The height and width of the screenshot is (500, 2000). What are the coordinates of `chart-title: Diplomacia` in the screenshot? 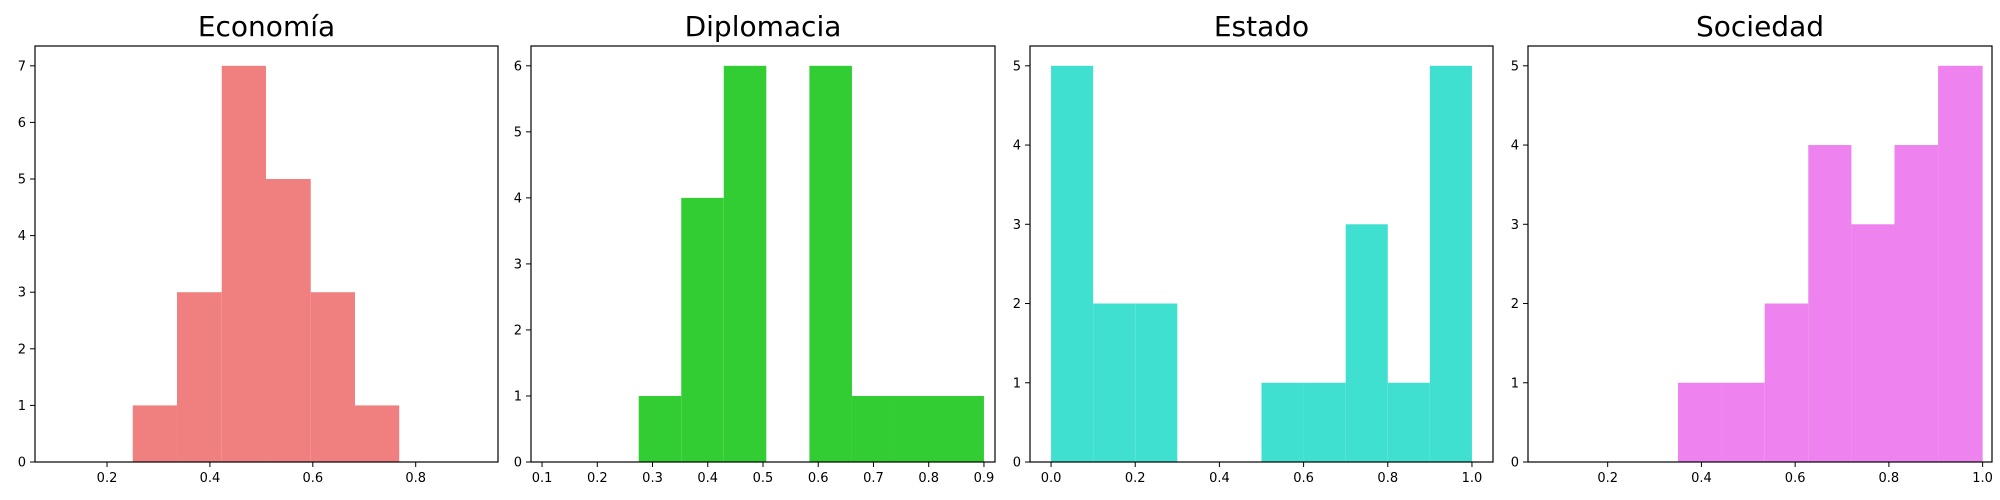 It's located at (763, 26).